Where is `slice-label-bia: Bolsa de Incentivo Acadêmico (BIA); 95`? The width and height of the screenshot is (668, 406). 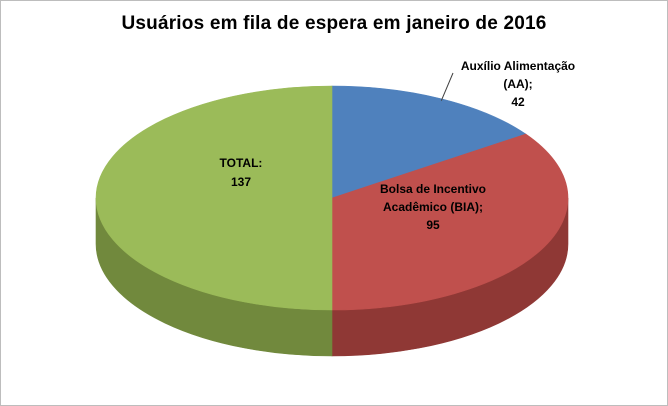 slice-label-bia: Bolsa de Incentivo Acadêmico (BIA); 95 is located at coordinates (433, 207).